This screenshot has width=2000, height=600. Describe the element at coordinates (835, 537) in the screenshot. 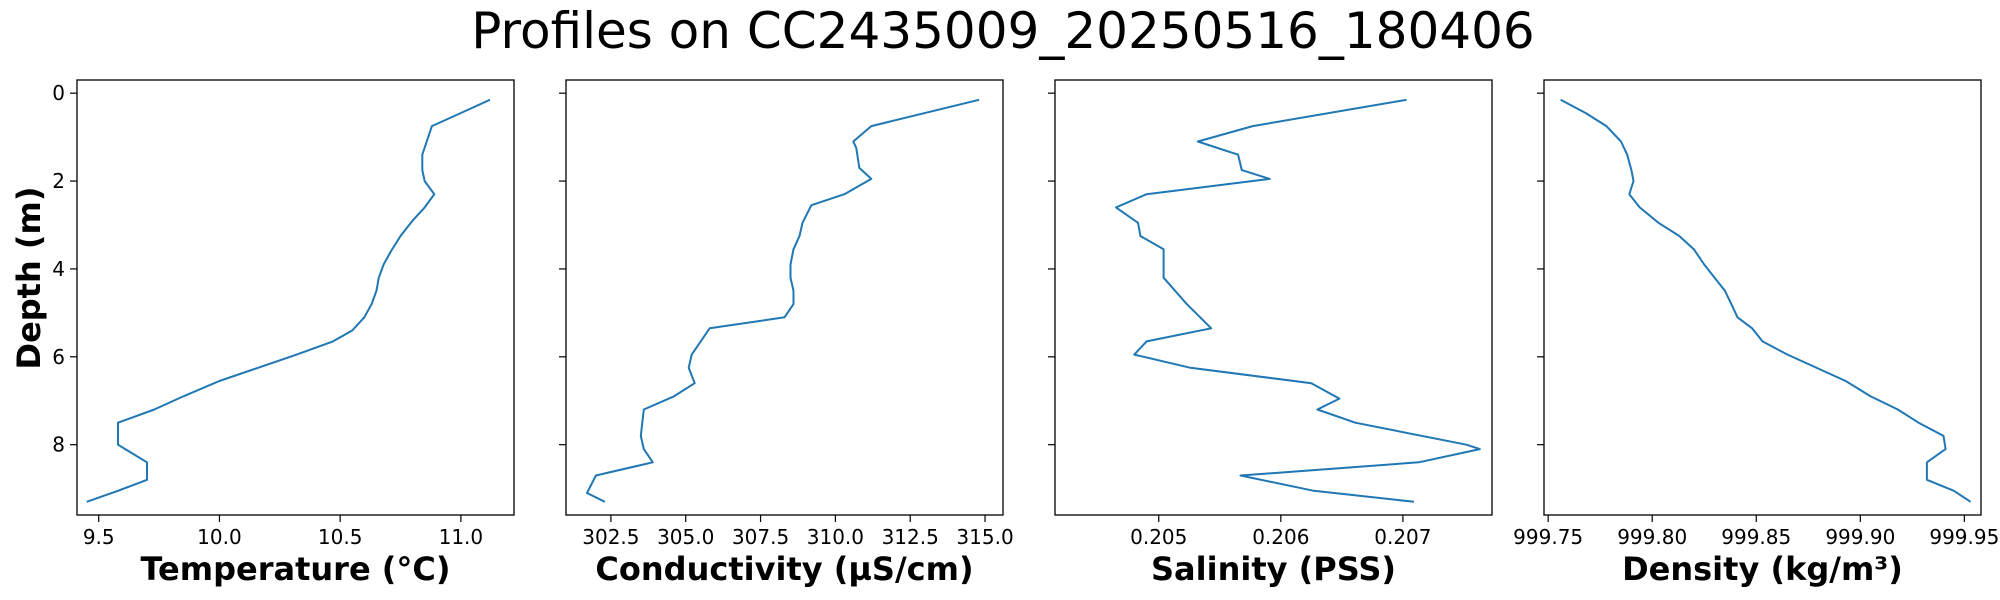

I see `x-tick-label: 310.0` at that location.